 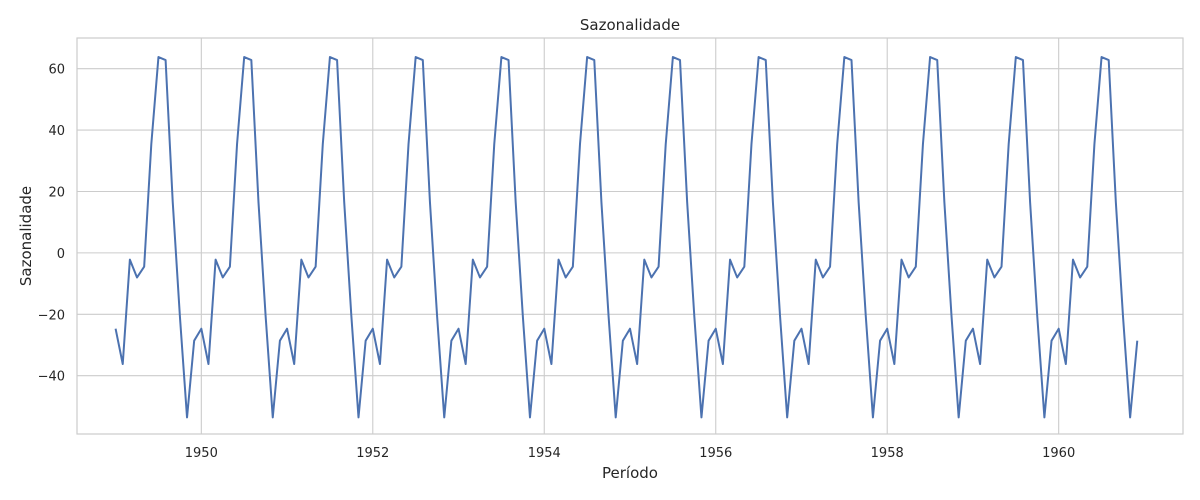 I want to click on x-tick-label: 1952, so click(x=372, y=453).